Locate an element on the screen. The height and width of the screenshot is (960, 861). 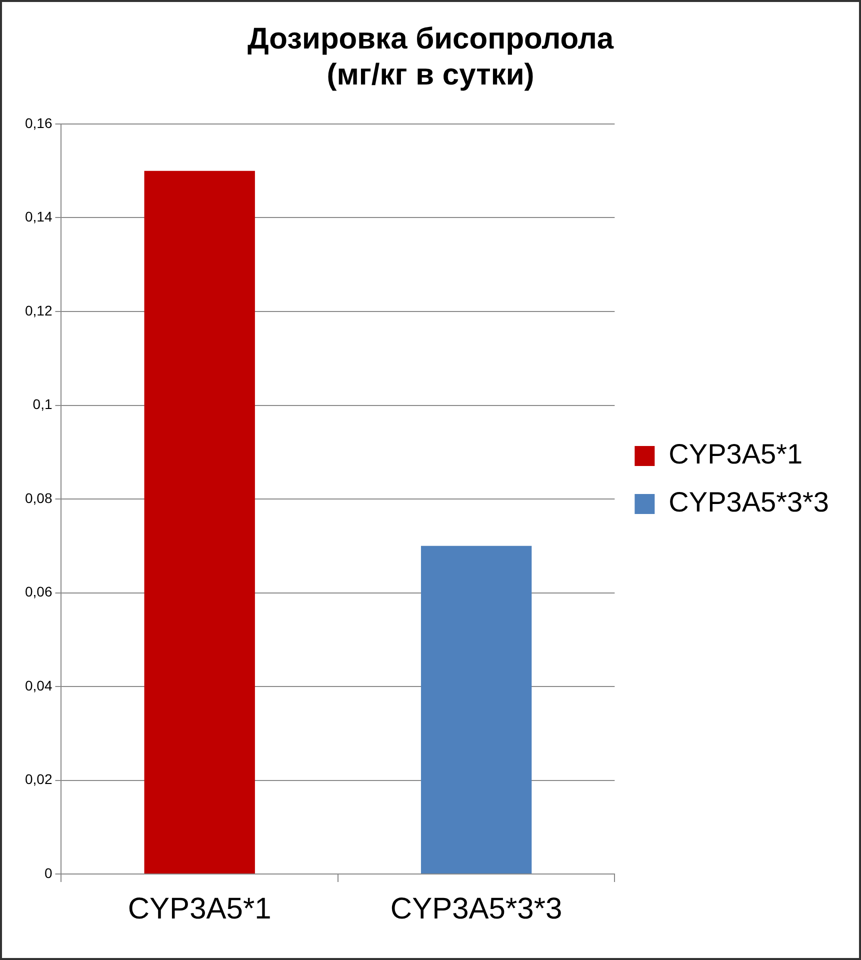
legend-label: CYP3A5*3*3 is located at coordinates (749, 502).